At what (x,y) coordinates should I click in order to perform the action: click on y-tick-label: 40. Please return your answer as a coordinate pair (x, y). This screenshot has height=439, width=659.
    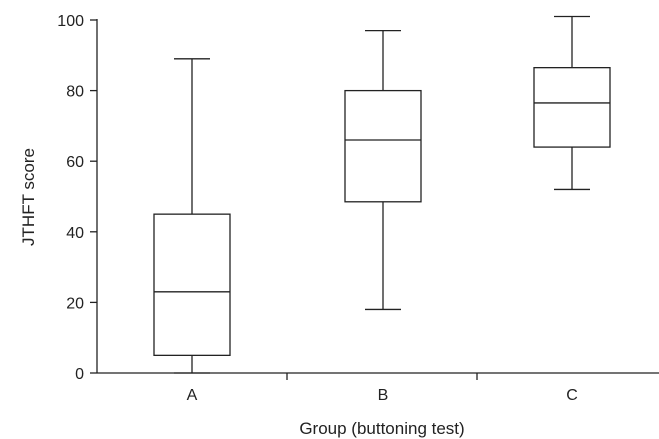
    Looking at the image, I should click on (75, 233).